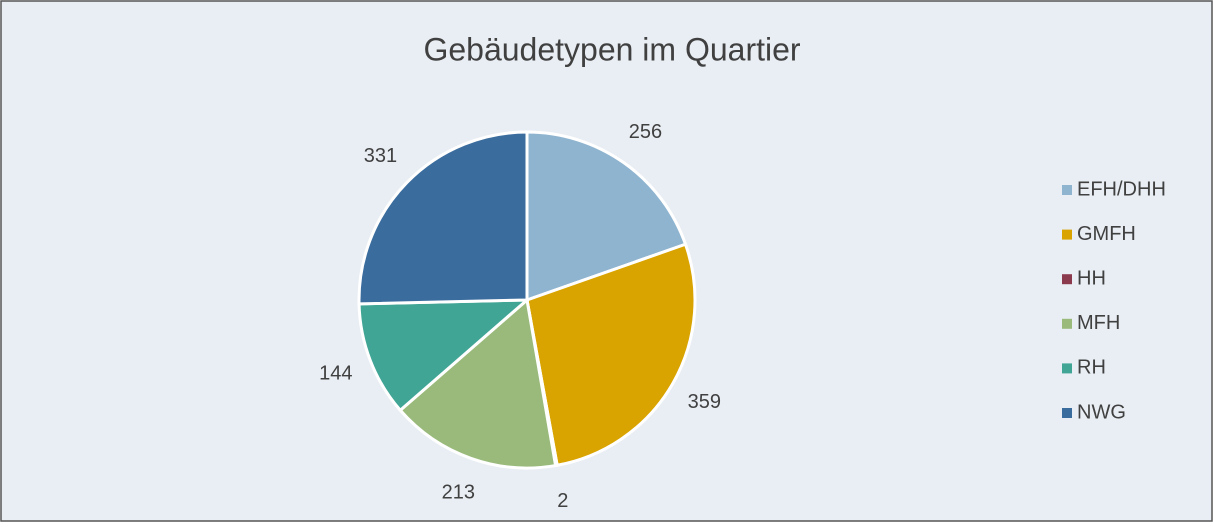 The image size is (1213, 527). I want to click on data-label: 2, so click(562, 501).